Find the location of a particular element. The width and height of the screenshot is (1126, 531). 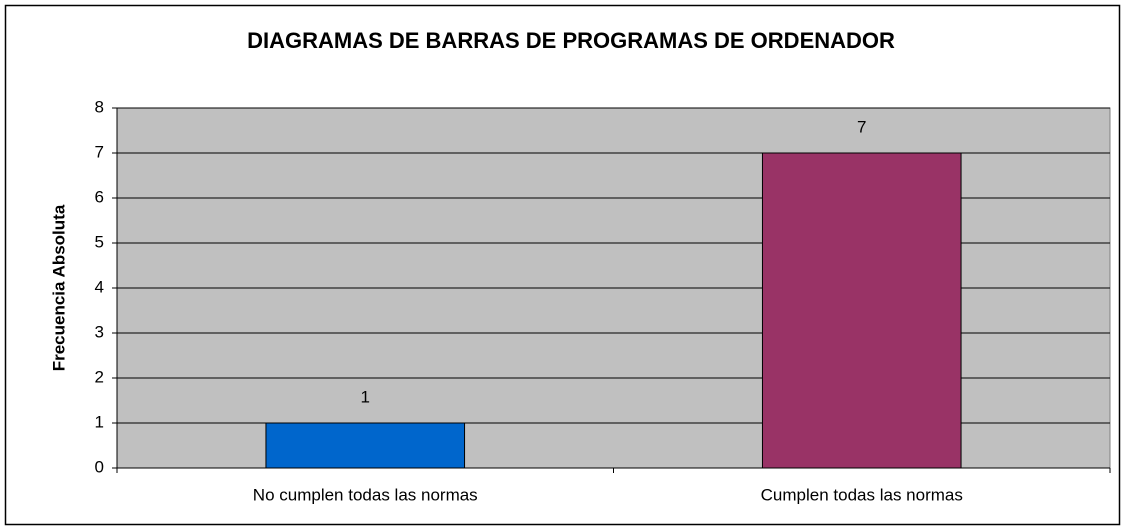

y-tick-label: 2 is located at coordinates (99, 376).